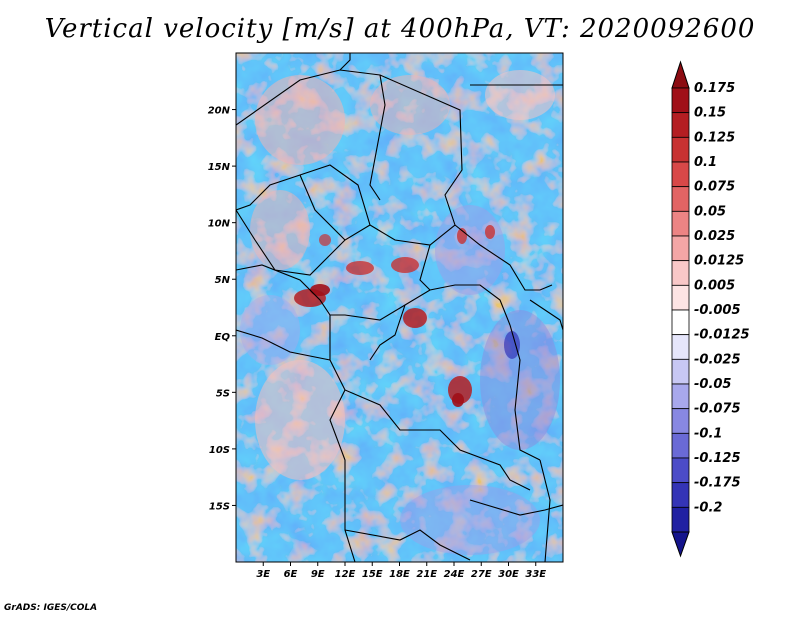 This screenshot has width=800, height=618. I want to click on colorbar-level-label: -0.175, so click(717, 483).